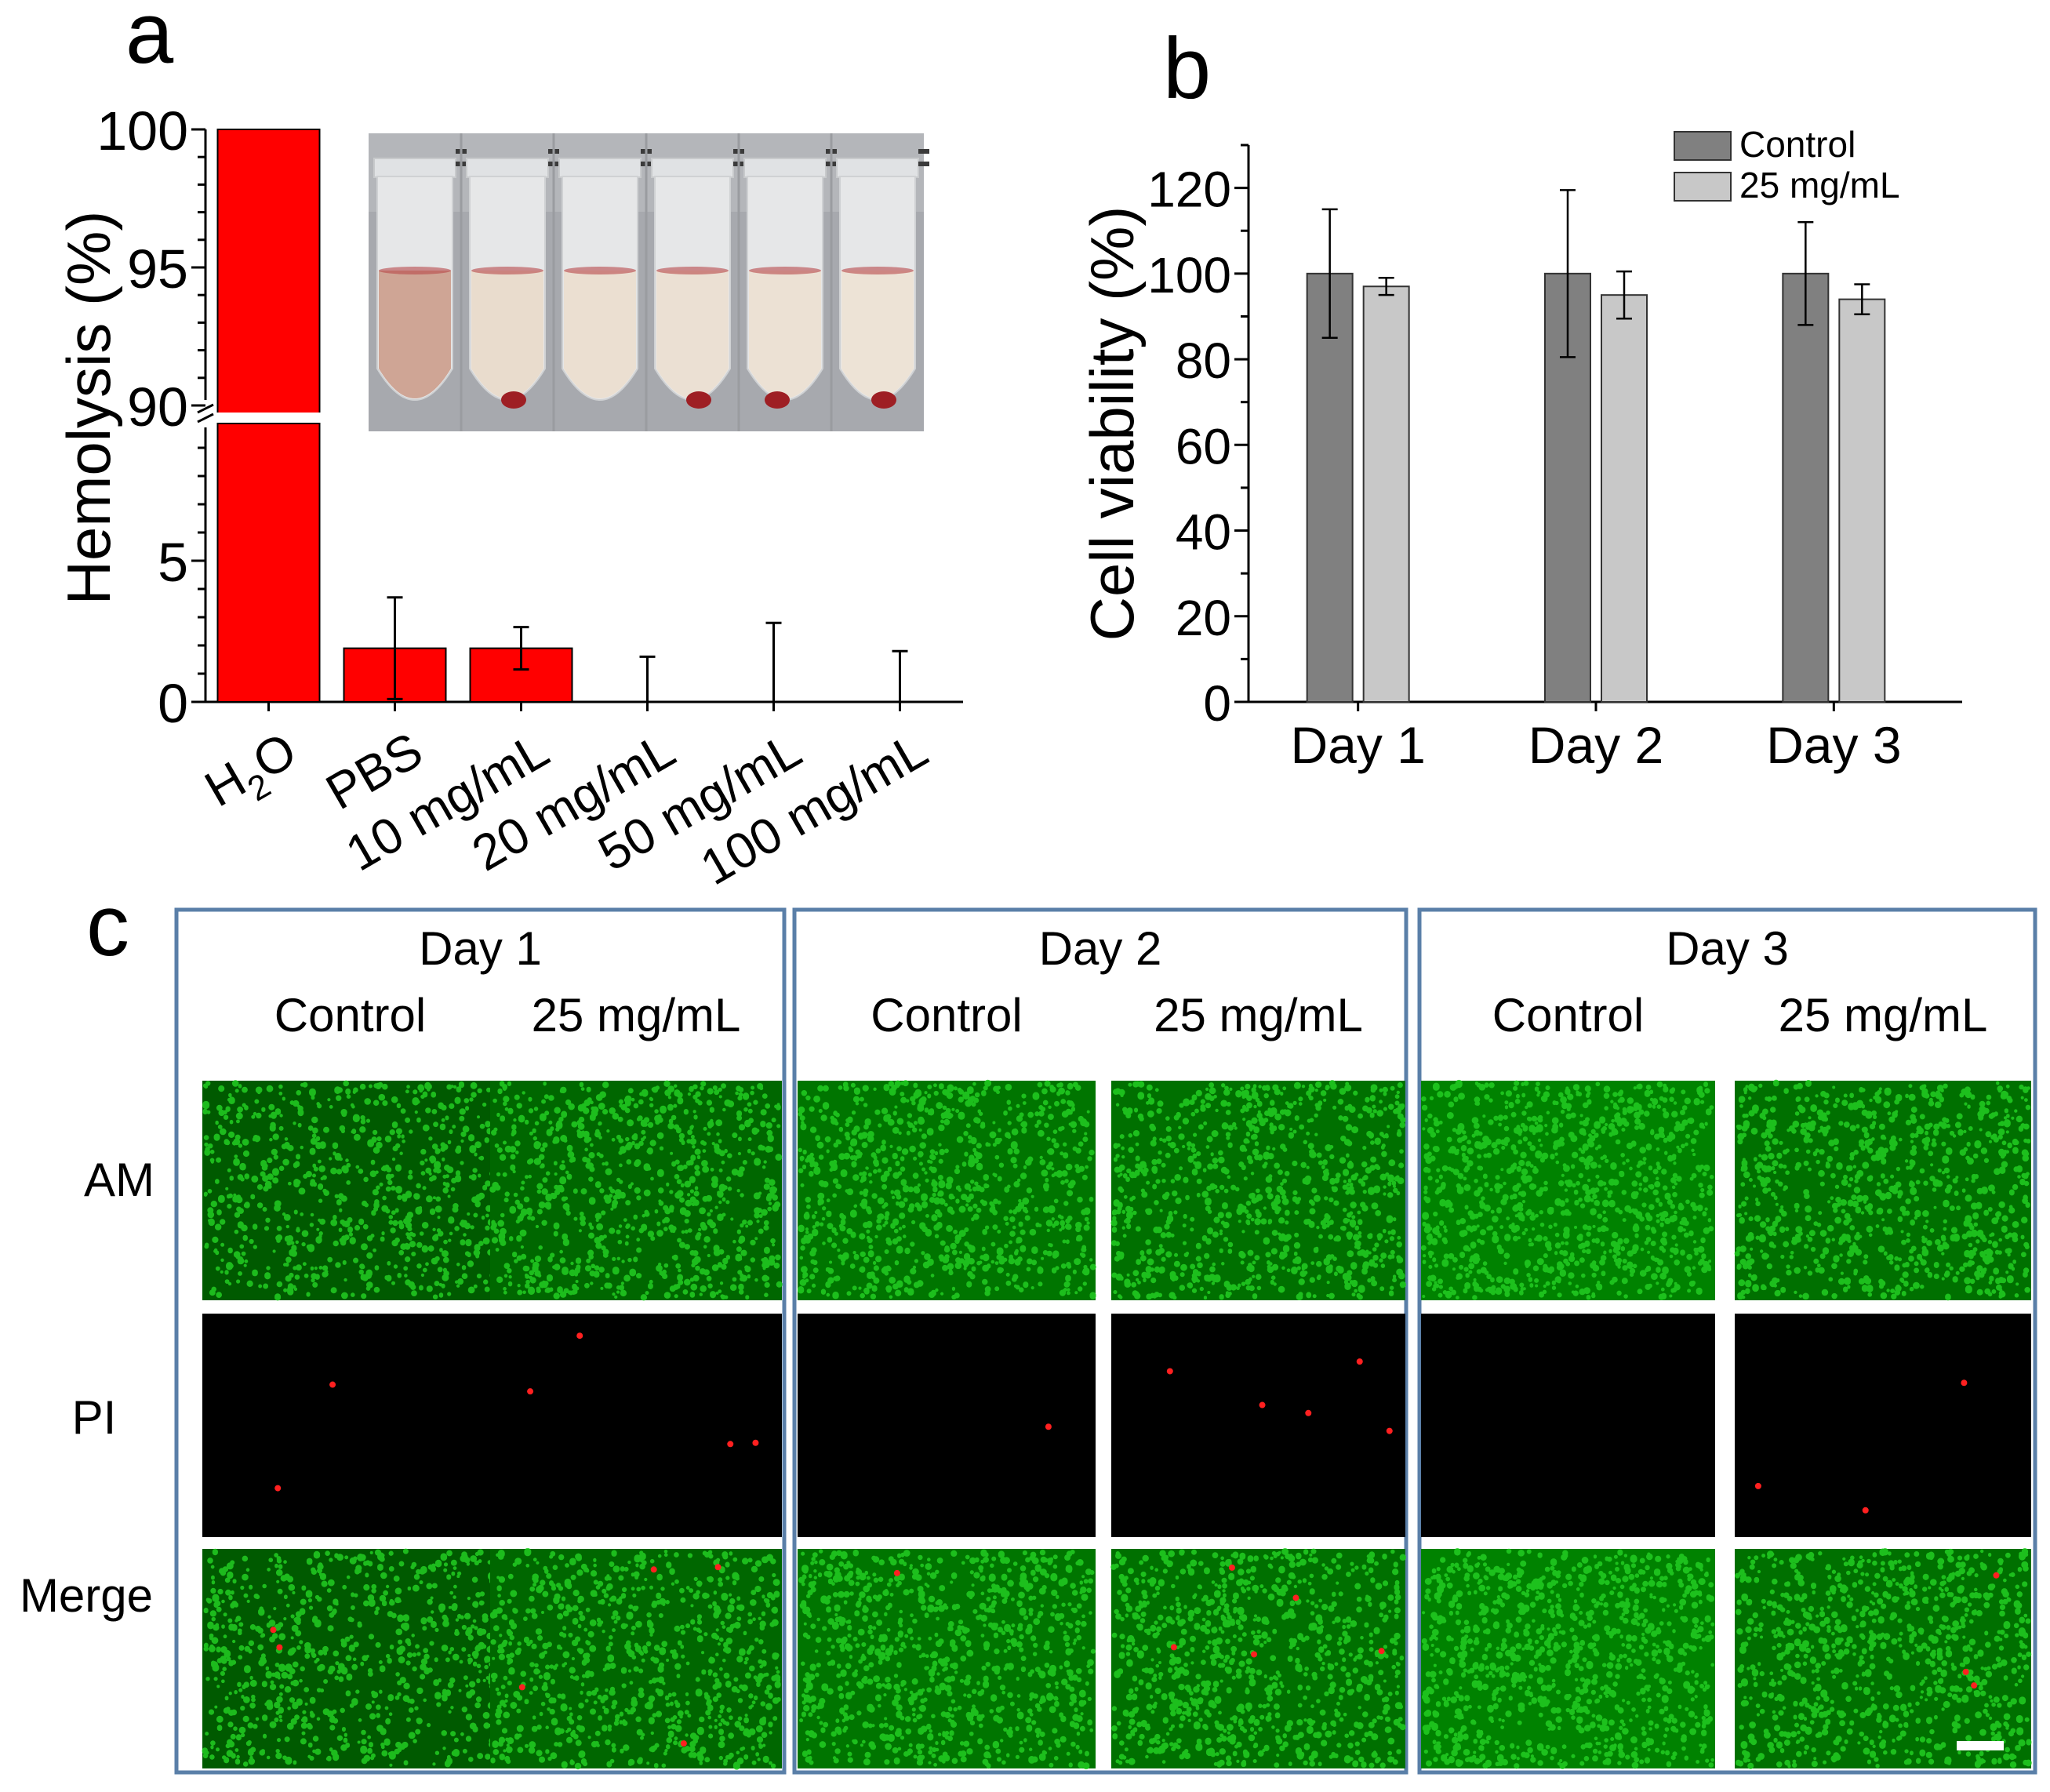 This screenshot has width=2050, height=1792. I want to click on y-tick-label: 90, so click(157, 407).